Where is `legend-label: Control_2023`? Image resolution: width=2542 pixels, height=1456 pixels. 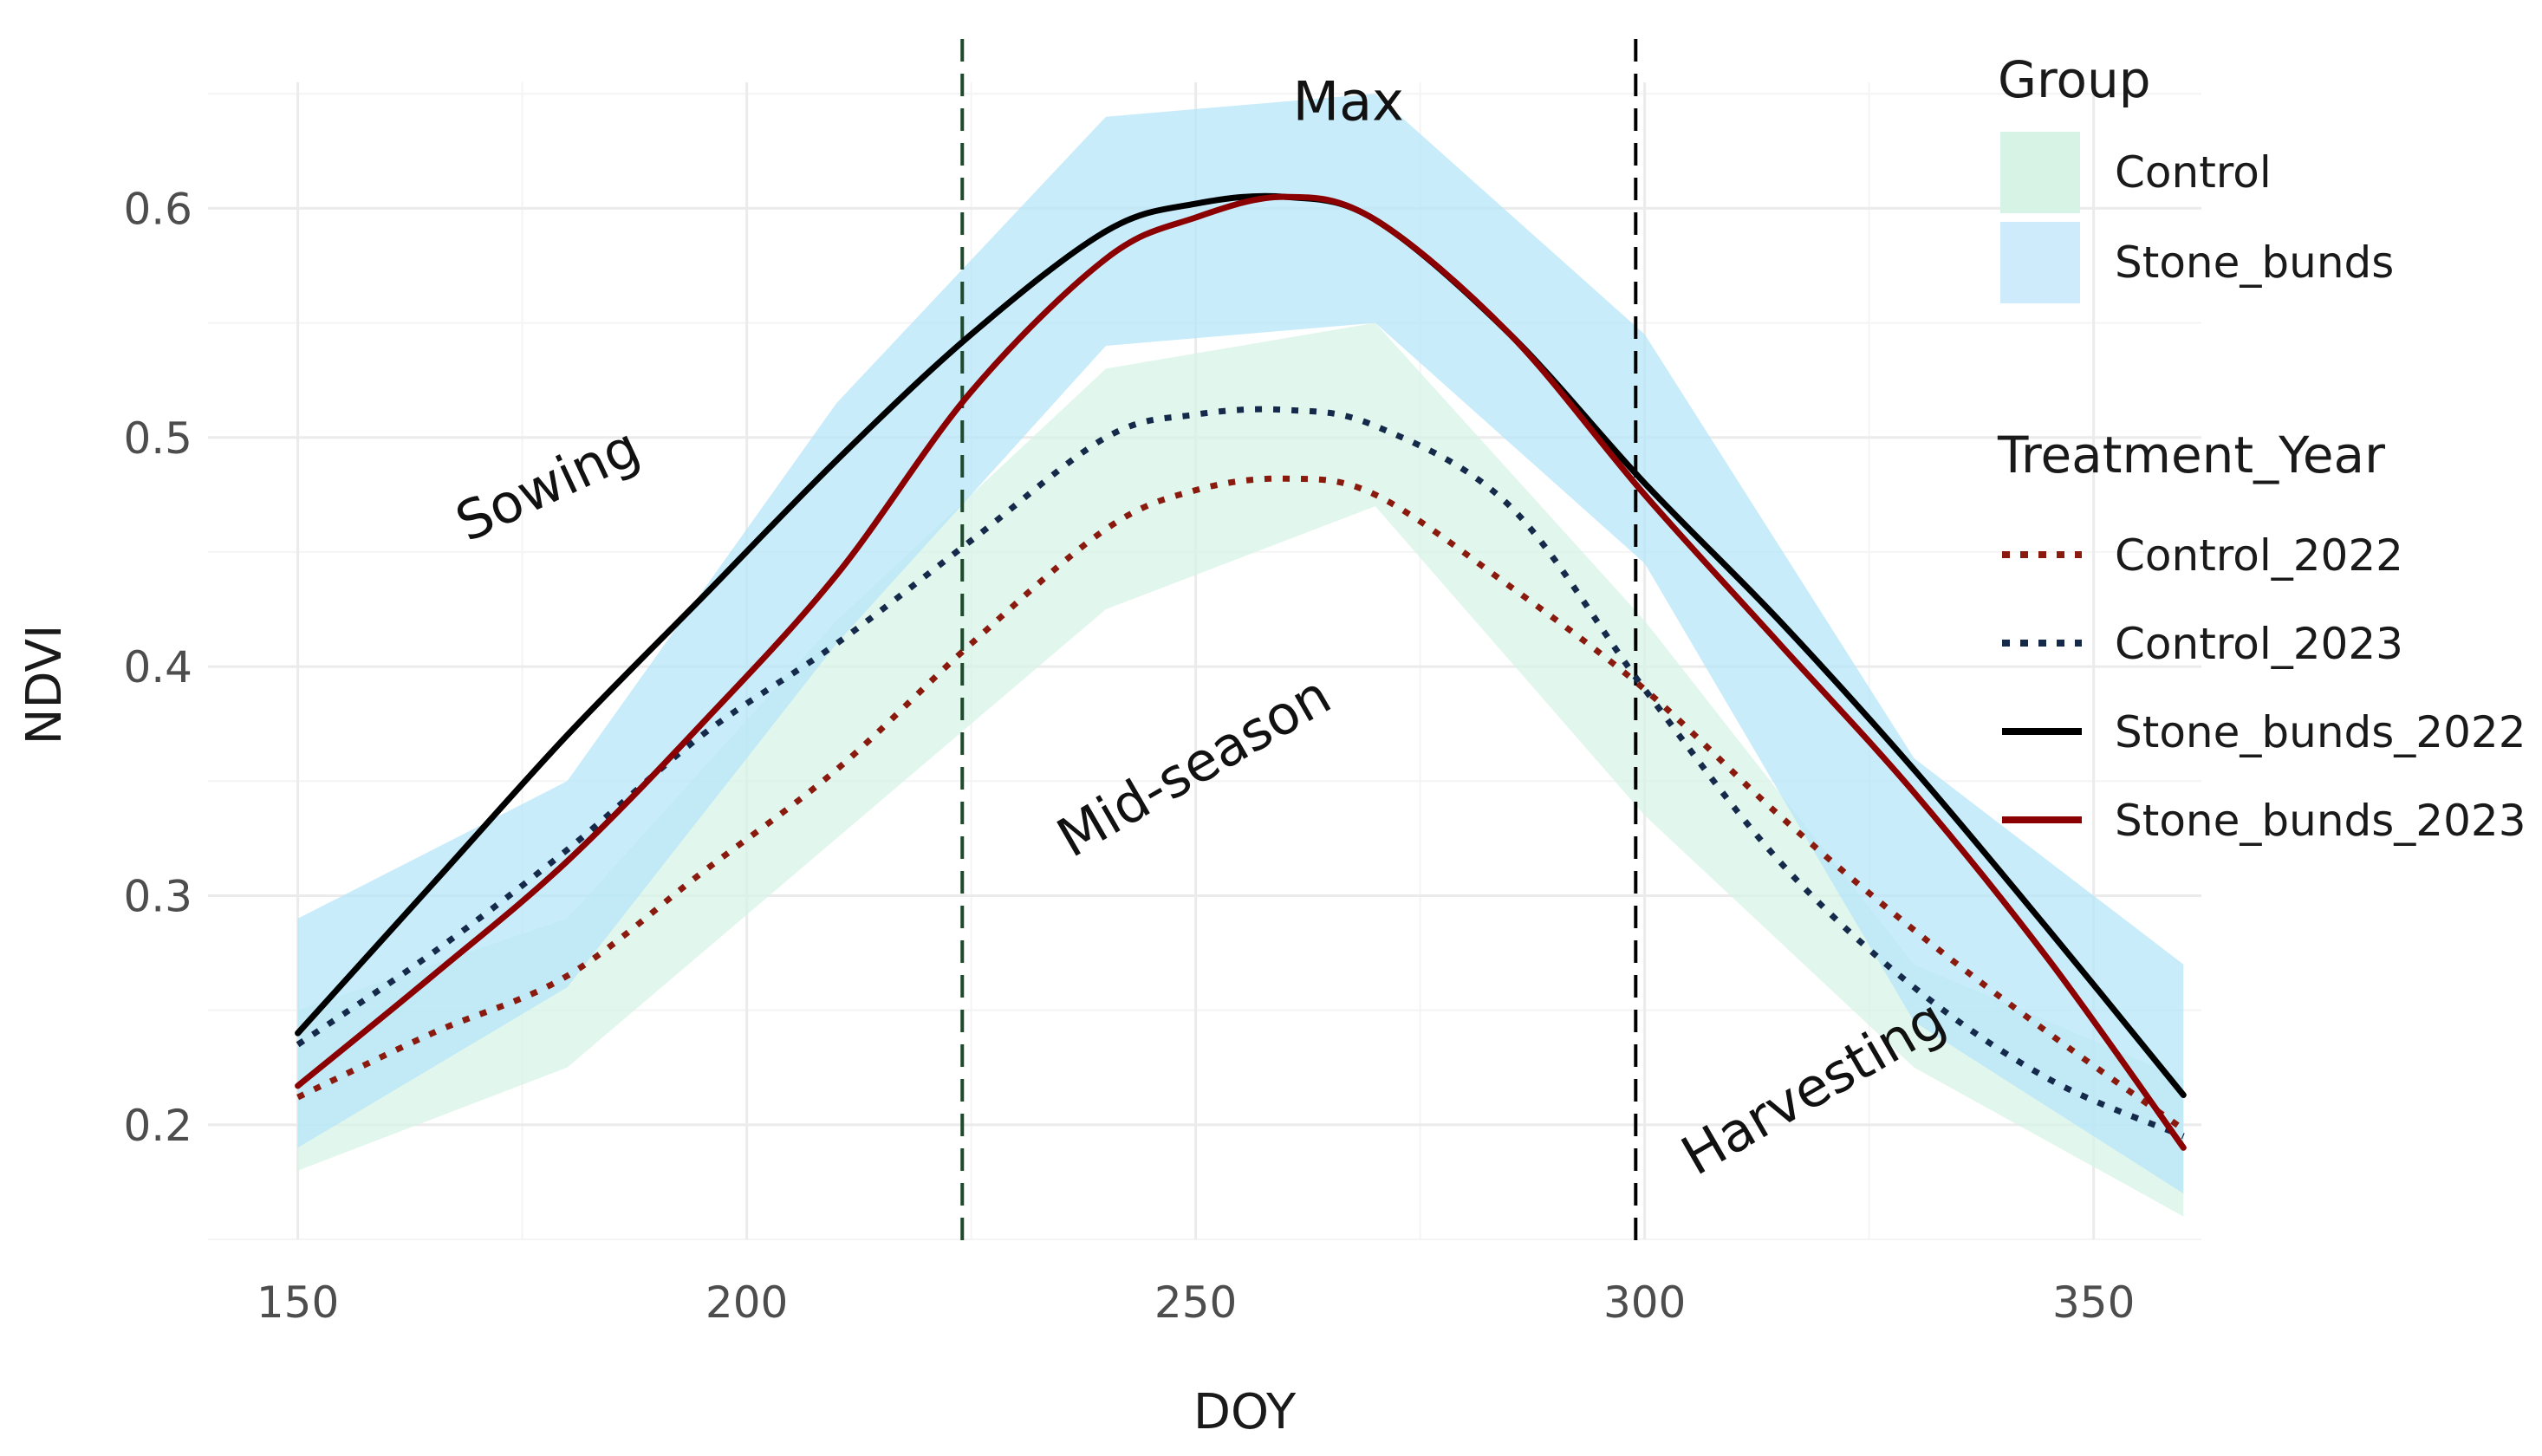 legend-label: Control_2023 is located at coordinates (2259, 644).